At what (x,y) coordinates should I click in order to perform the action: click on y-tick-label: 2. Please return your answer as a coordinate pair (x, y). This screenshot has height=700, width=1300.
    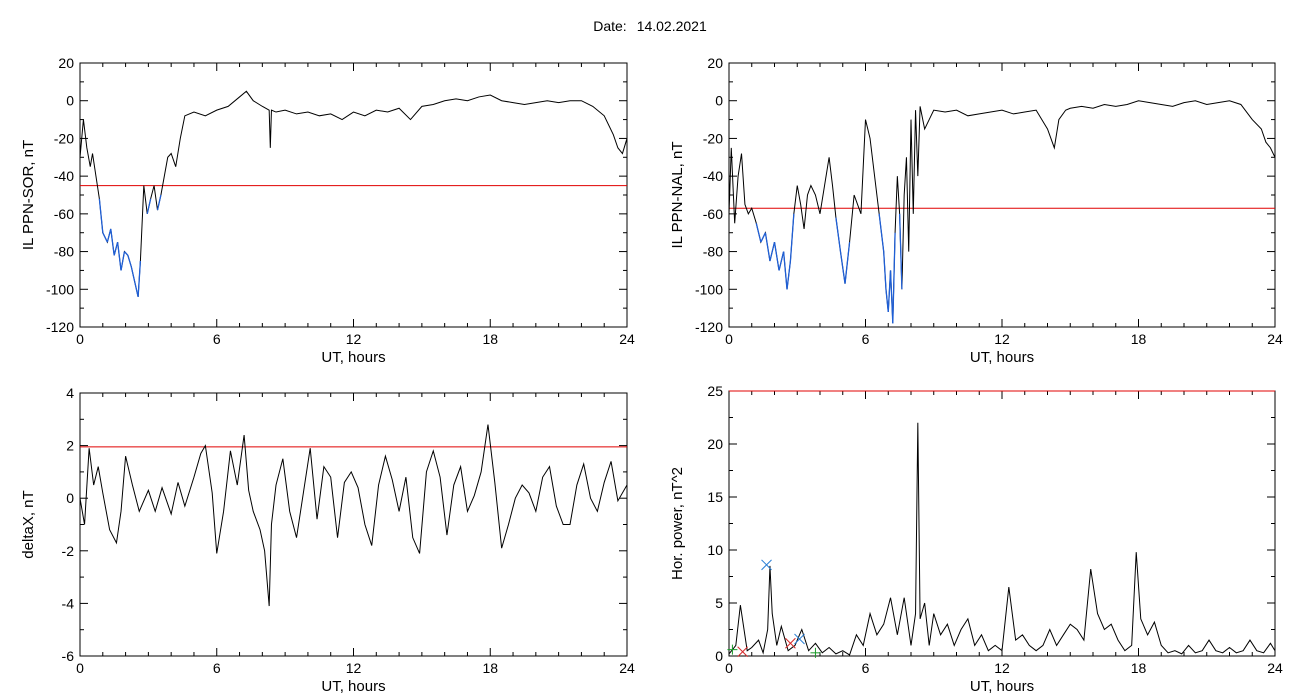
    Looking at the image, I should click on (70, 446).